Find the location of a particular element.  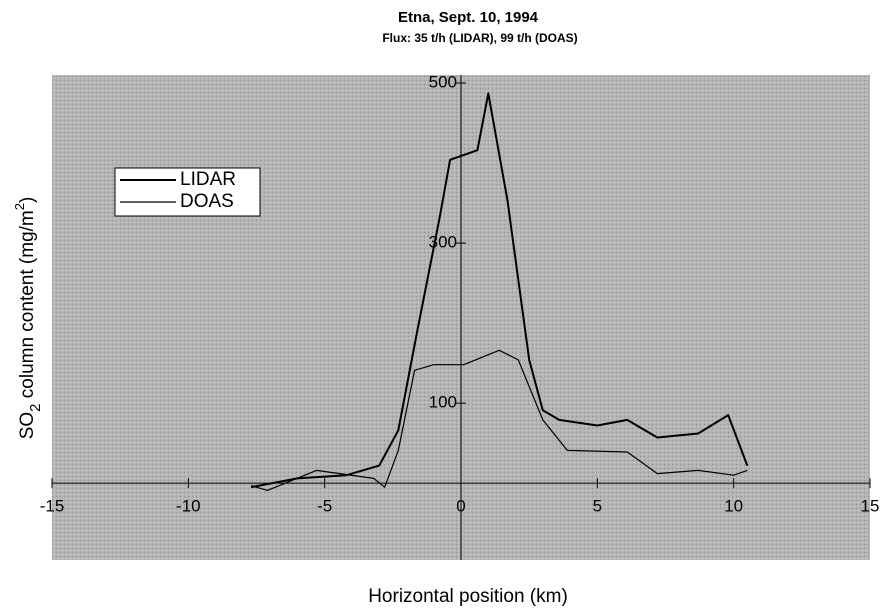

x-tick-label: 15 is located at coordinates (870, 506).